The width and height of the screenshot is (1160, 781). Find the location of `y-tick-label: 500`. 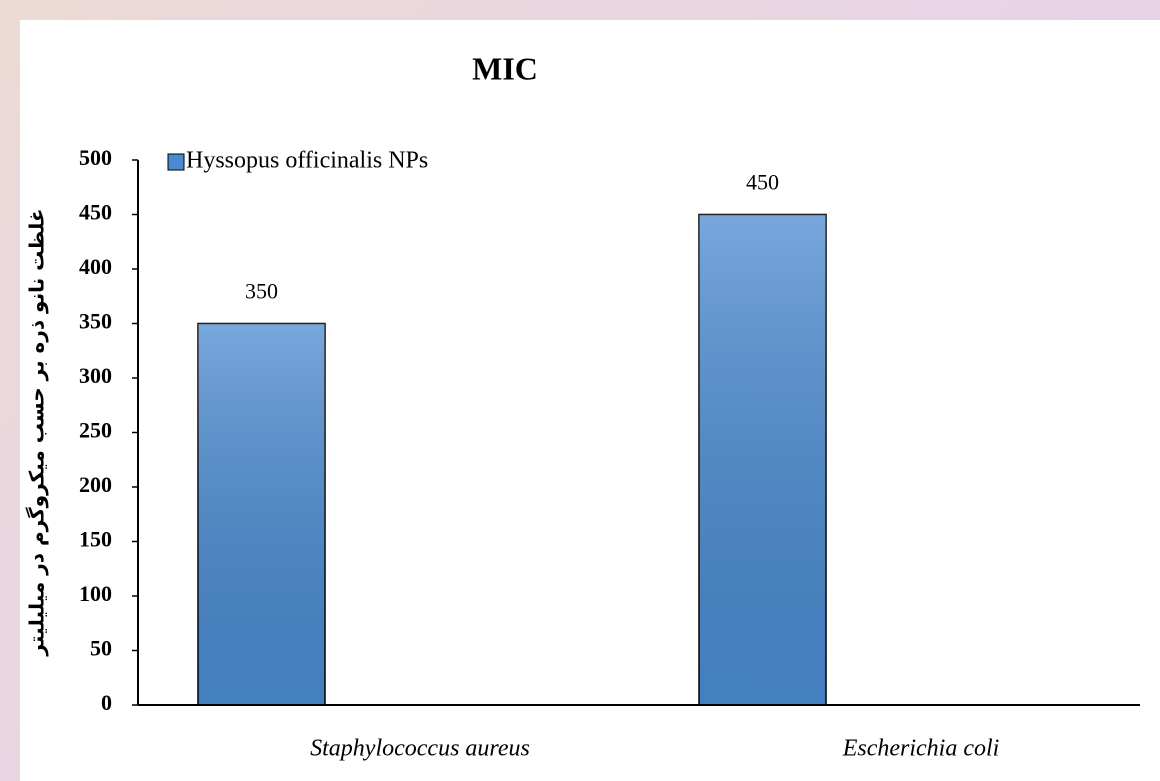

y-tick-label: 500 is located at coordinates (95, 157).